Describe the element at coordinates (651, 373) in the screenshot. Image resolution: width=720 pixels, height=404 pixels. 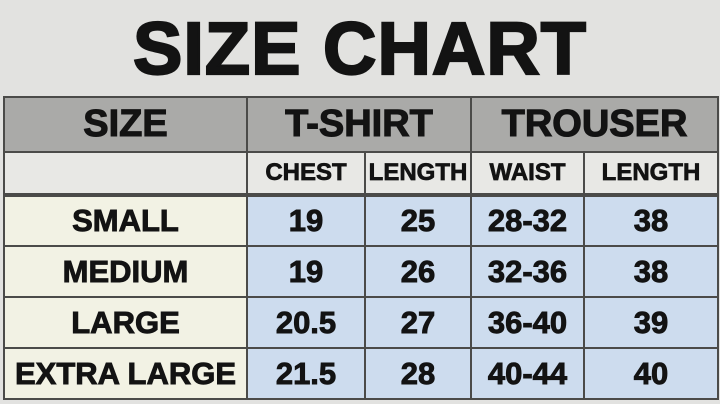
I see `trouser-length-value: 40` at that location.